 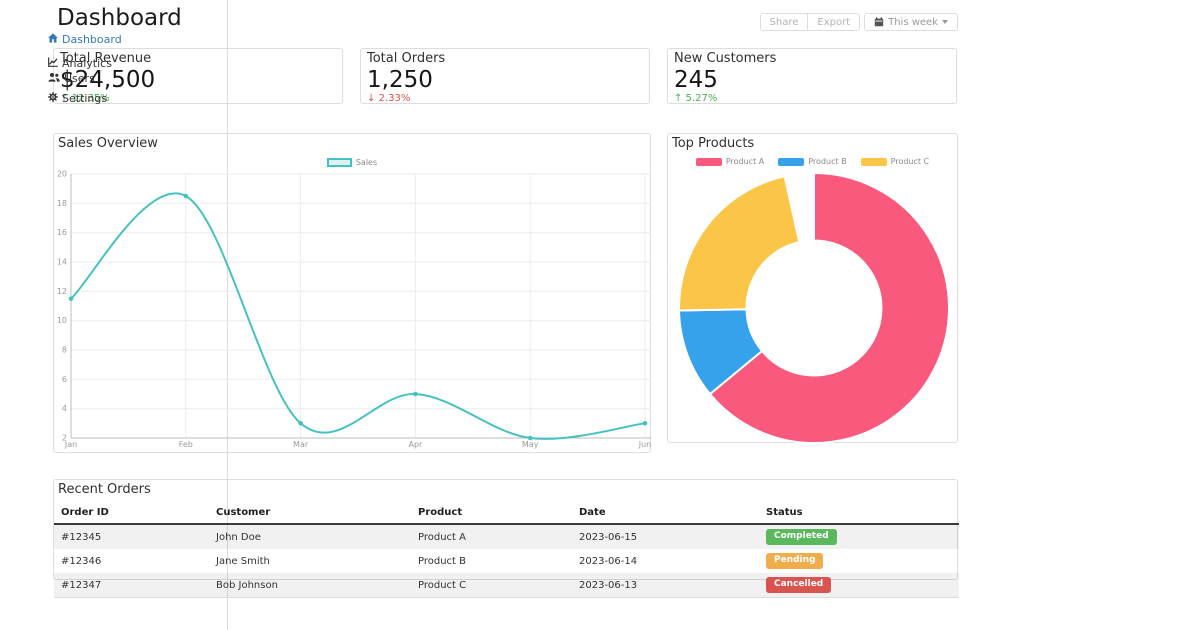 What do you see at coordinates (608, 561) in the screenshot?
I see `cell-date: 2023-06-14` at bounding box center [608, 561].